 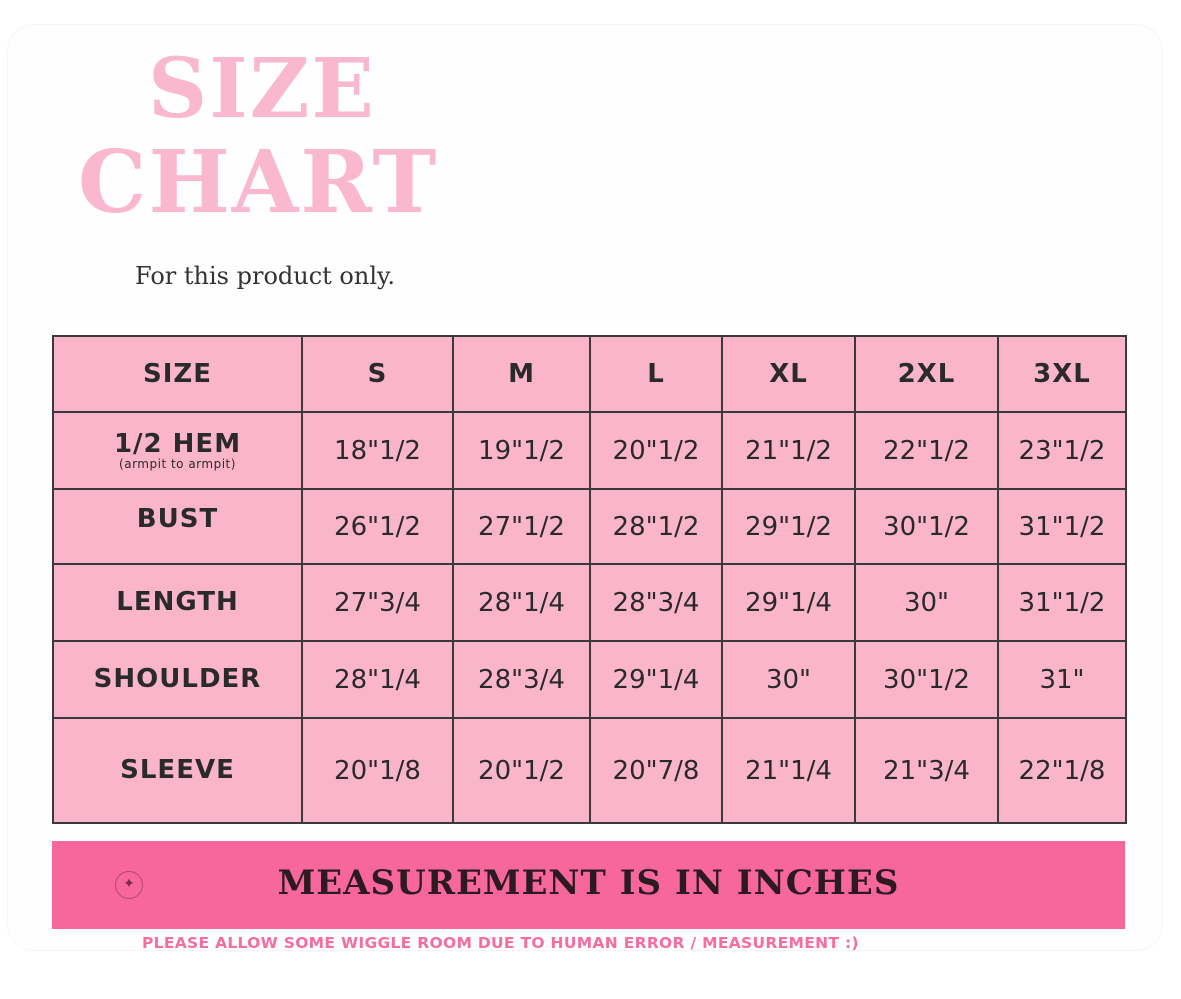 I want to click on row-label-text: 1/2 HEM, so click(x=177, y=443).